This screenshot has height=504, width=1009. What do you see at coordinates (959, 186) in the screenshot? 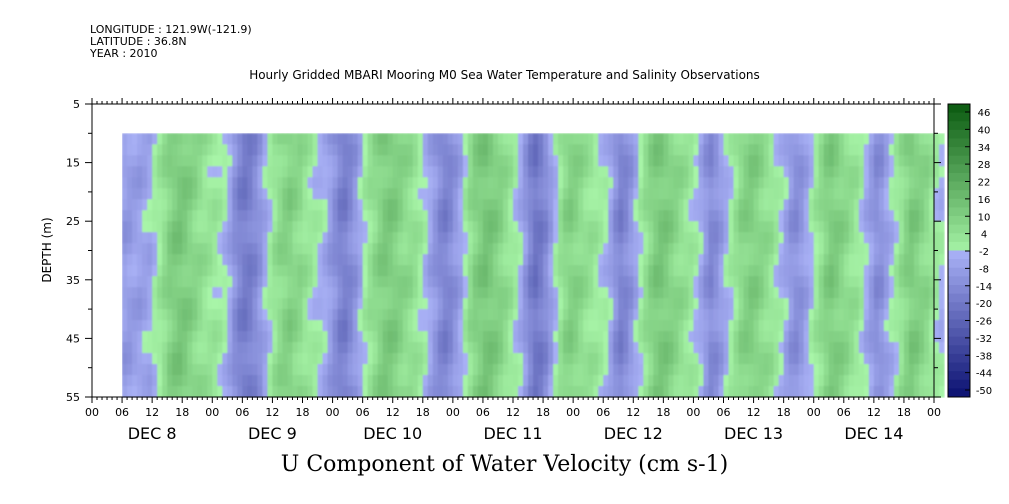
I see `colorbar-segment` at bounding box center [959, 186].